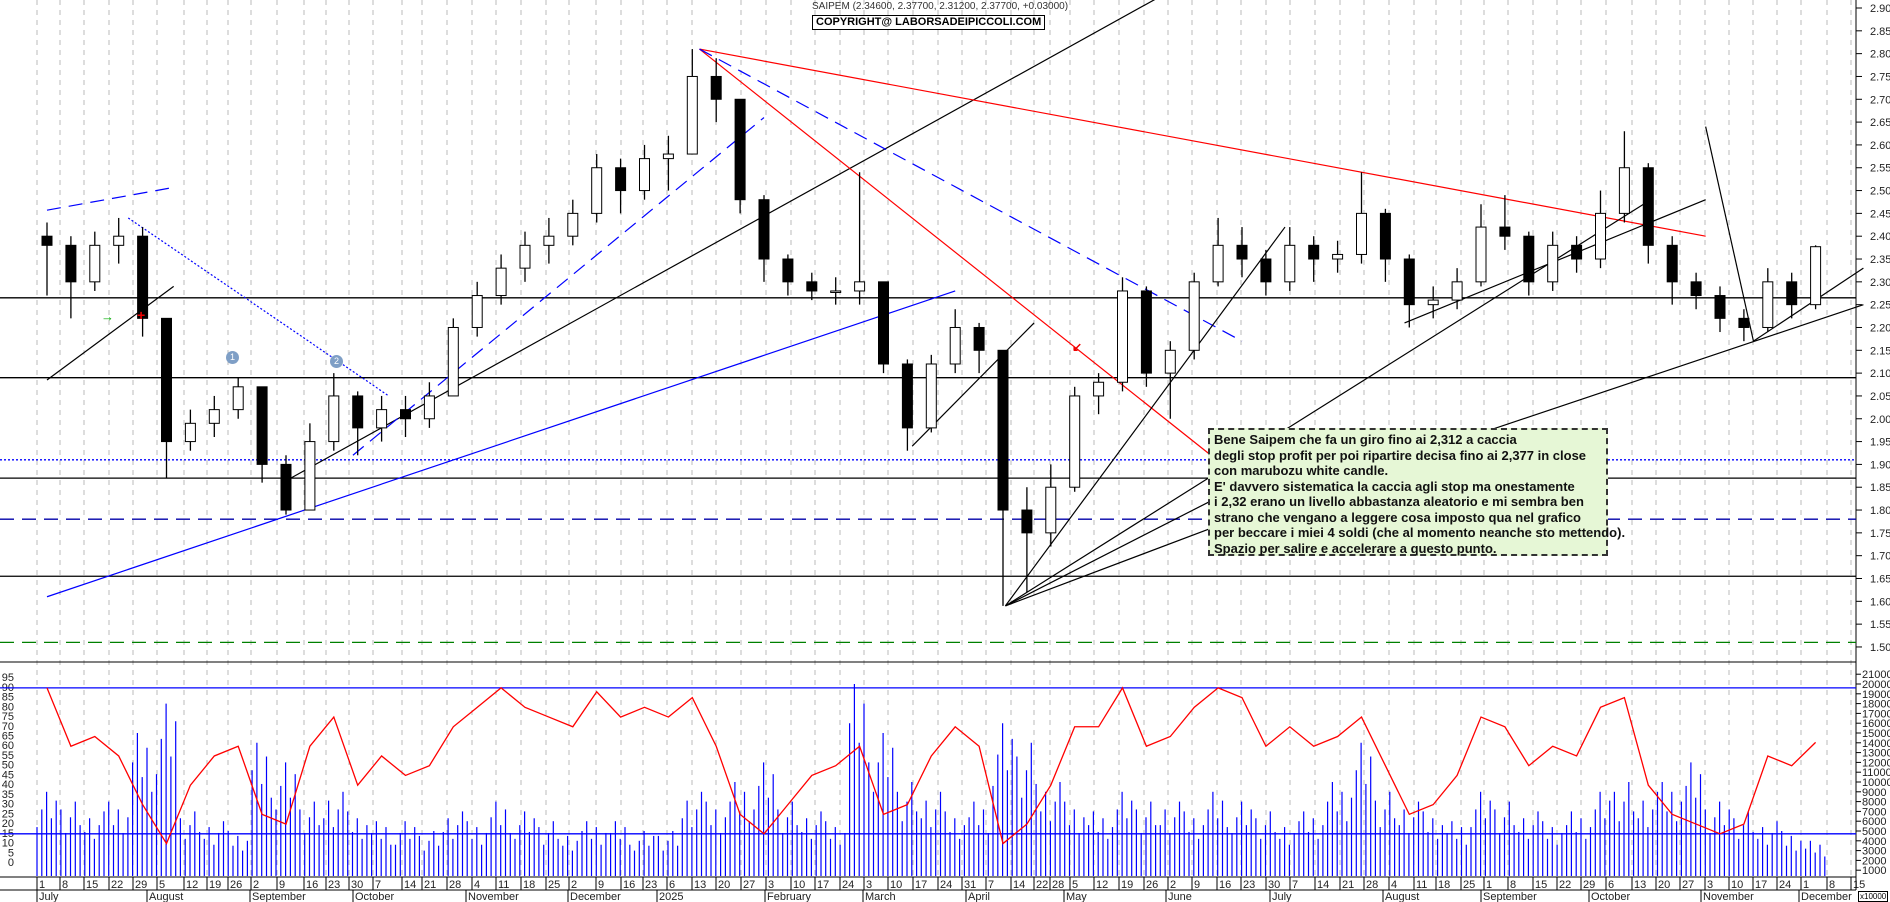 This screenshot has width=1890, height=902. What do you see at coordinates (1880, 420) in the screenshot?
I see `price-tick-label: 2.00` at bounding box center [1880, 420].